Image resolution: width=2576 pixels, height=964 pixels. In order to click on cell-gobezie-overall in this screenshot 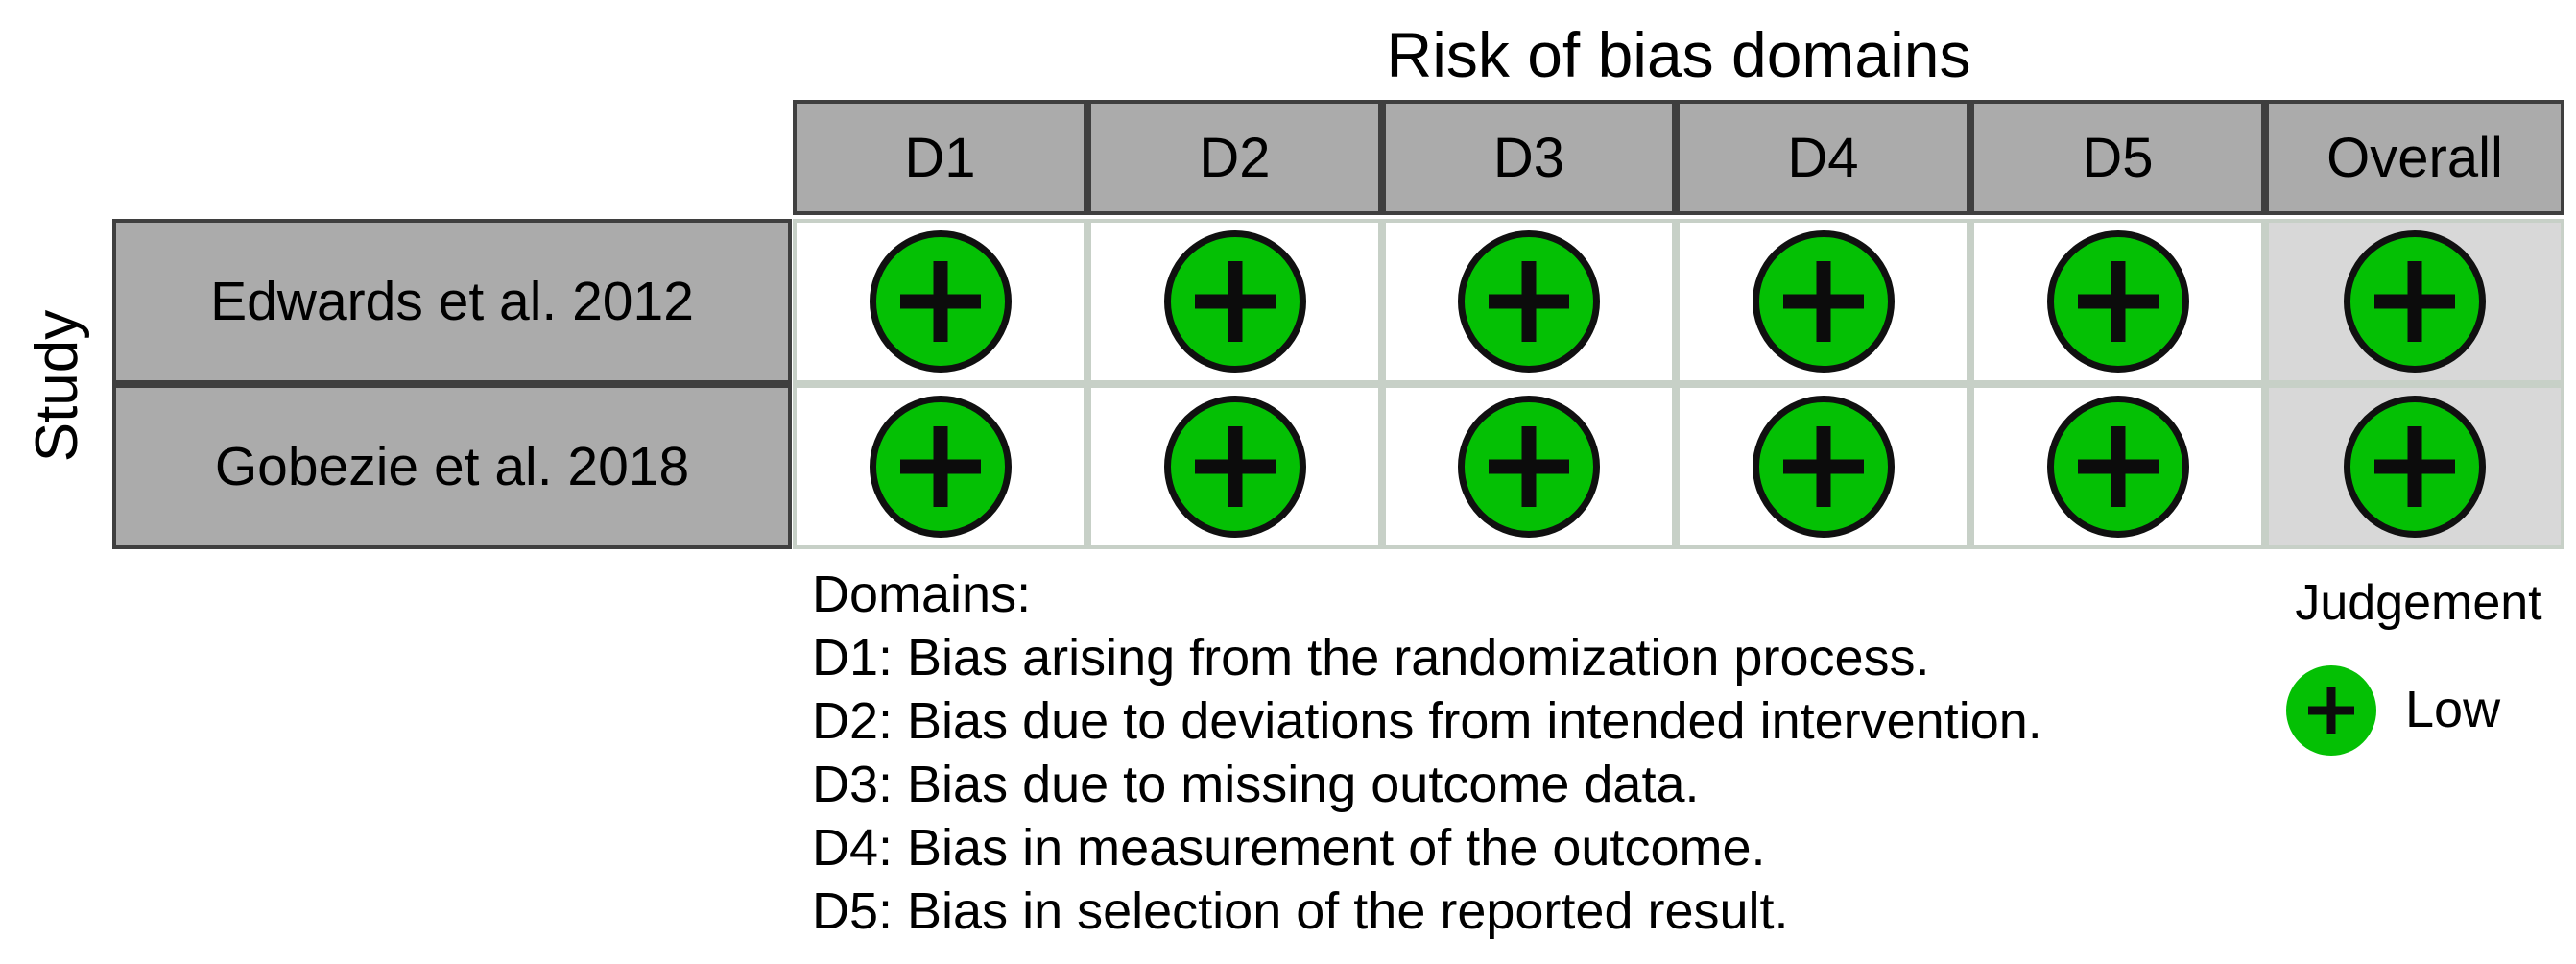, I will do `click(2414, 467)`.